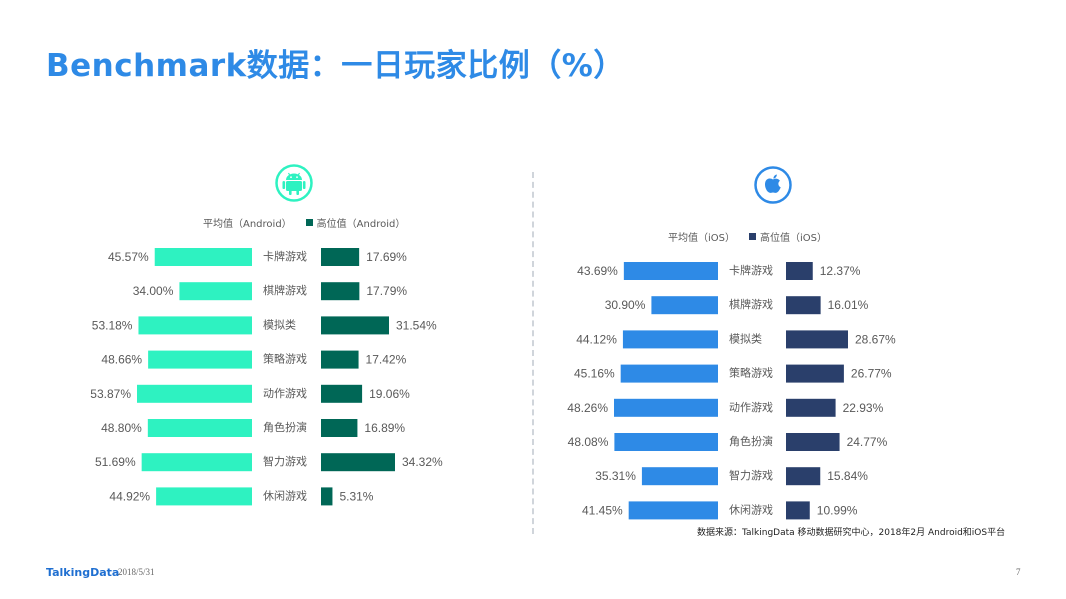  What do you see at coordinates (847, 476) in the screenshot?
I see `ios-high-value-label: 15.84%` at bounding box center [847, 476].